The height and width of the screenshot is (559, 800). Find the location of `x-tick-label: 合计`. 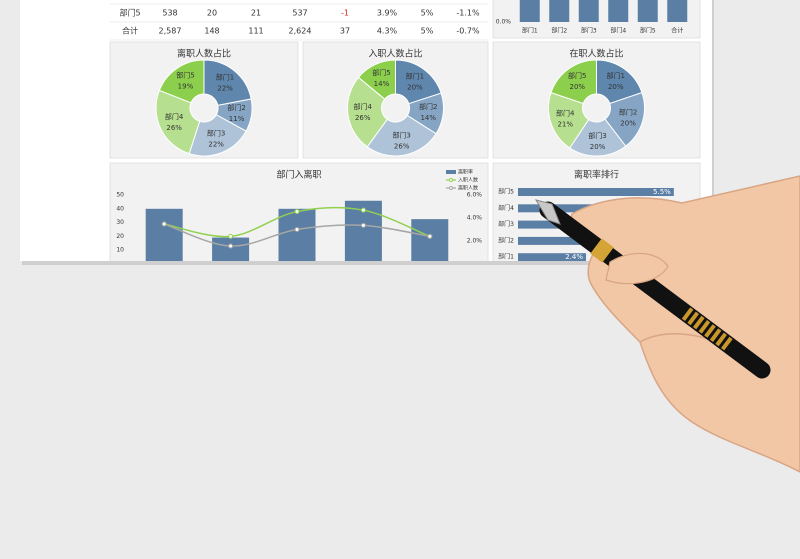

x-tick-label: 合计 is located at coordinates (677, 31).